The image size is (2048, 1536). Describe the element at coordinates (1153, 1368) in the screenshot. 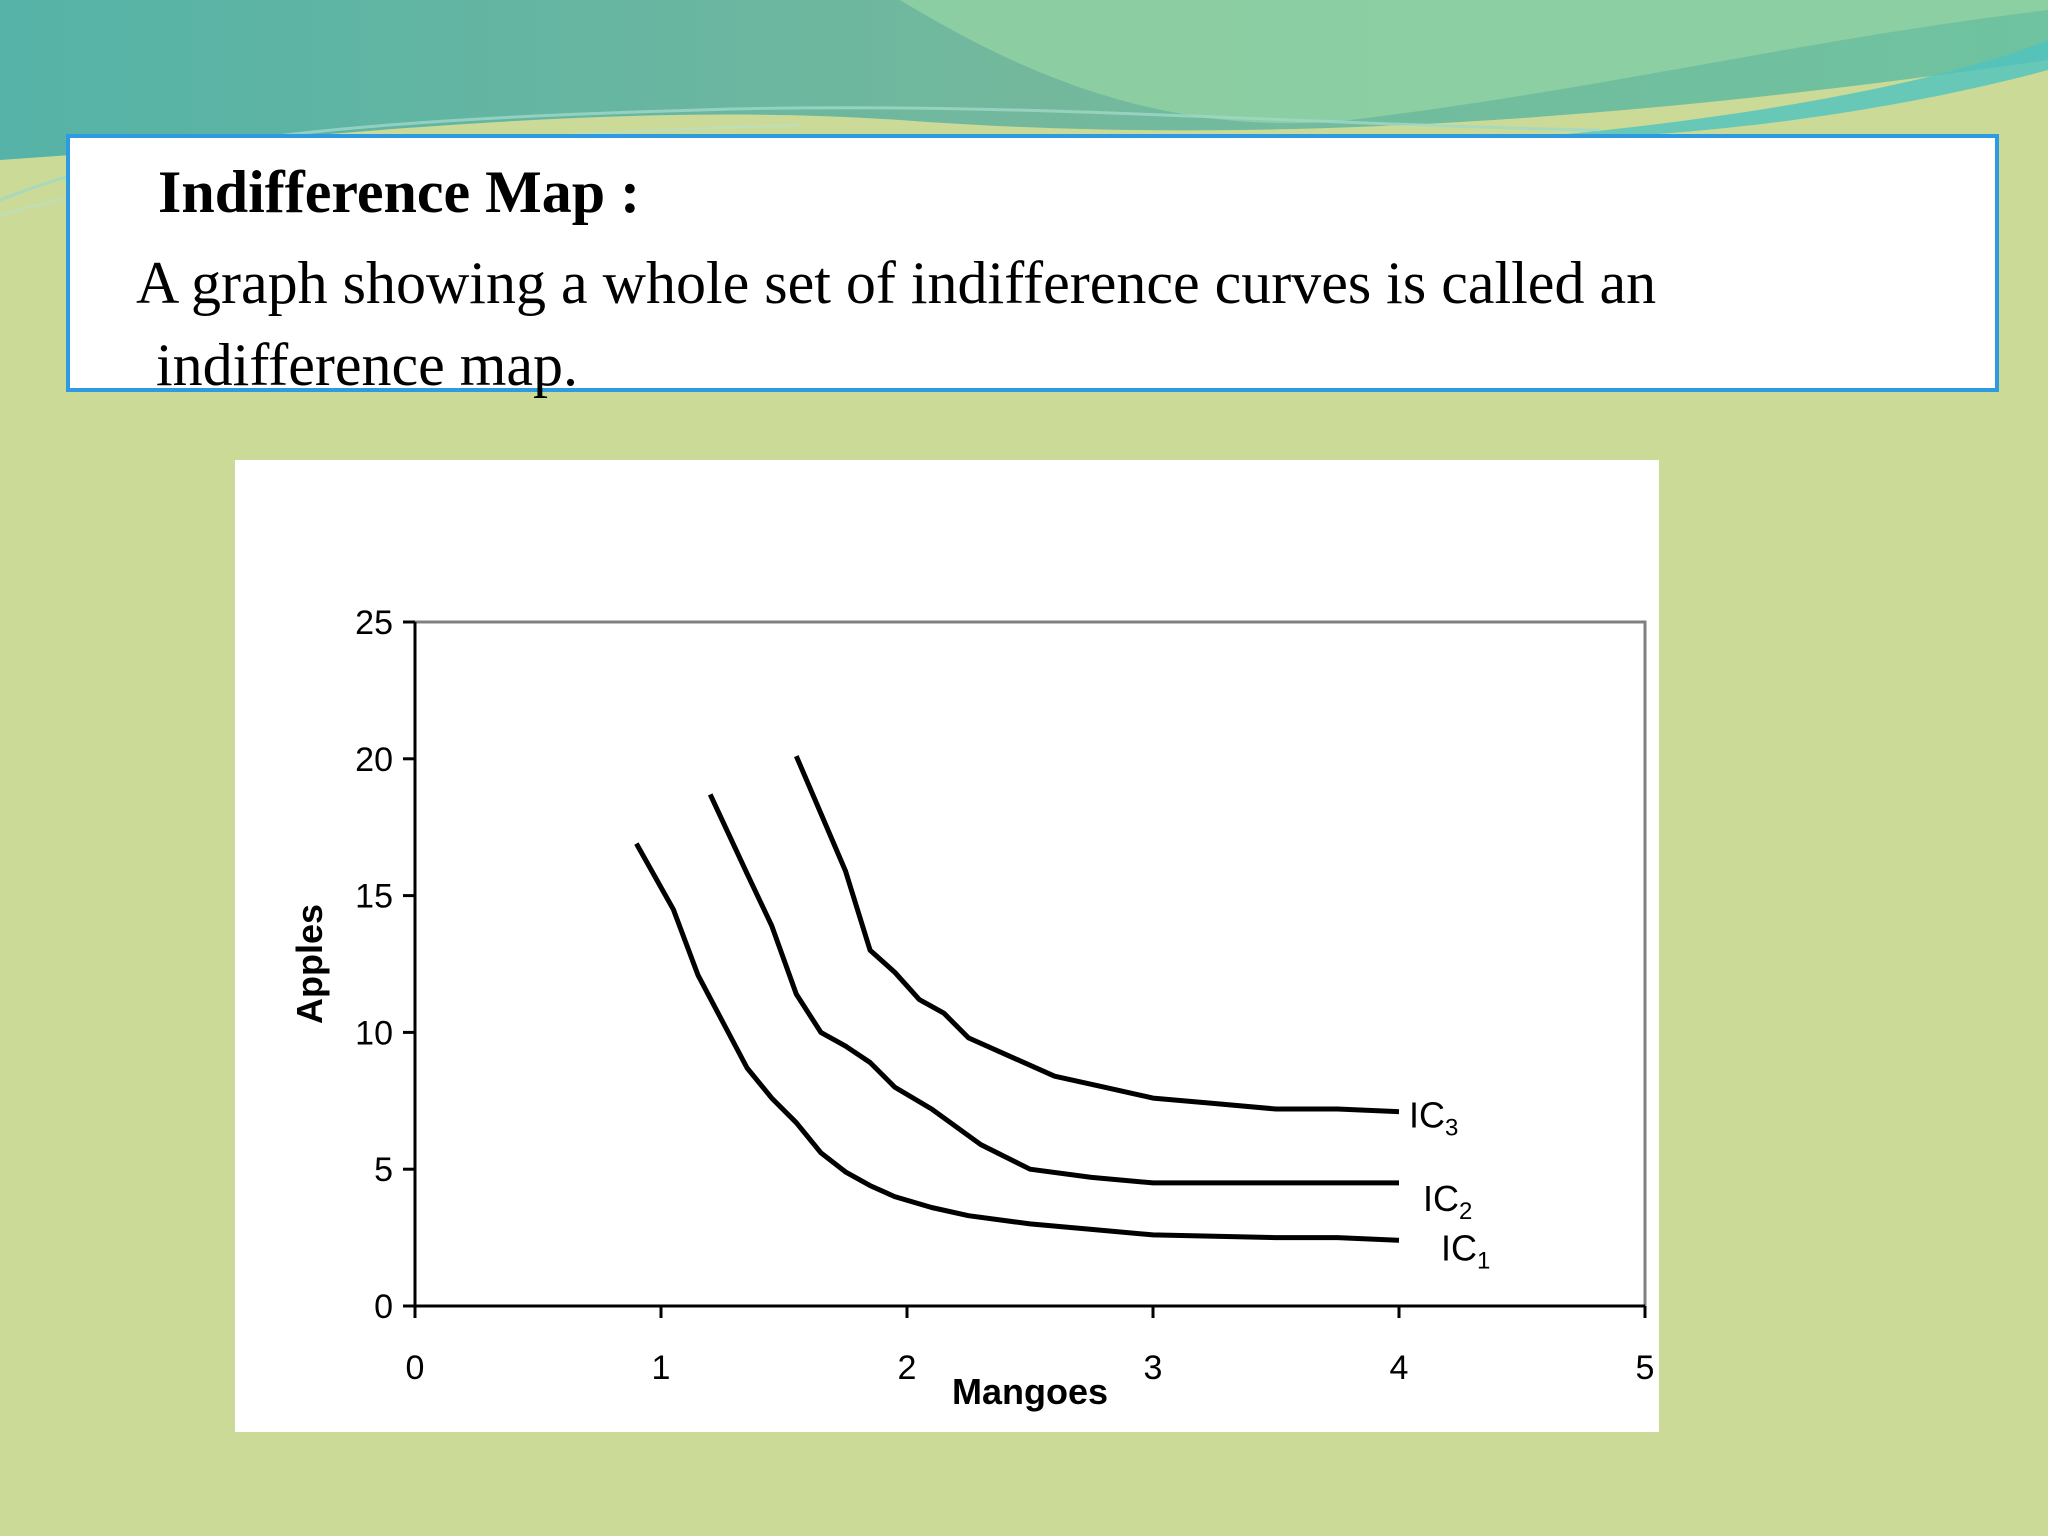

I see `x-tick-label-3: 3` at that location.